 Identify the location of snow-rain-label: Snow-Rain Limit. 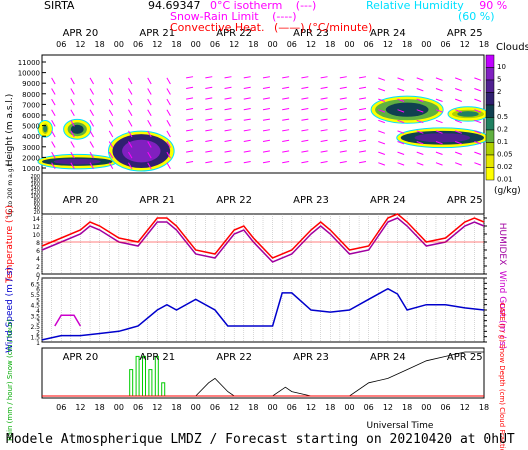
(214, 16).